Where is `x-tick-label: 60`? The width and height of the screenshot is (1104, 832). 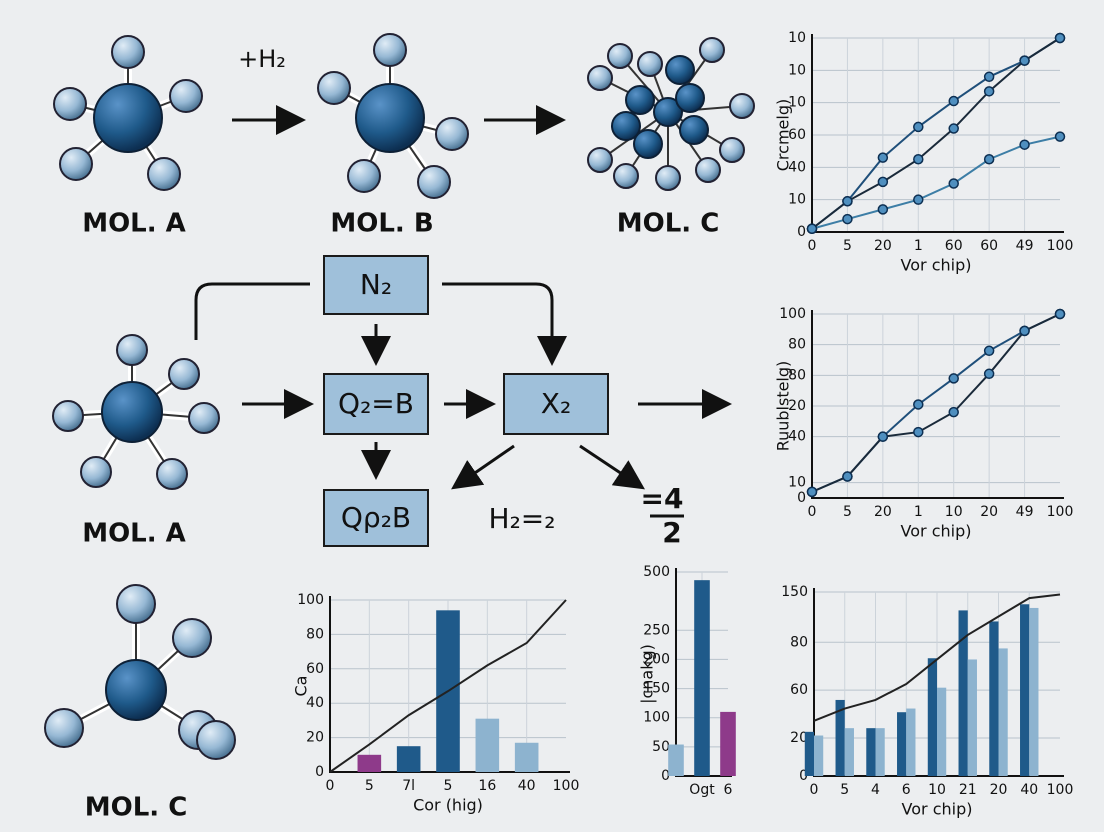
x-tick-label: 60 is located at coordinates (954, 246).